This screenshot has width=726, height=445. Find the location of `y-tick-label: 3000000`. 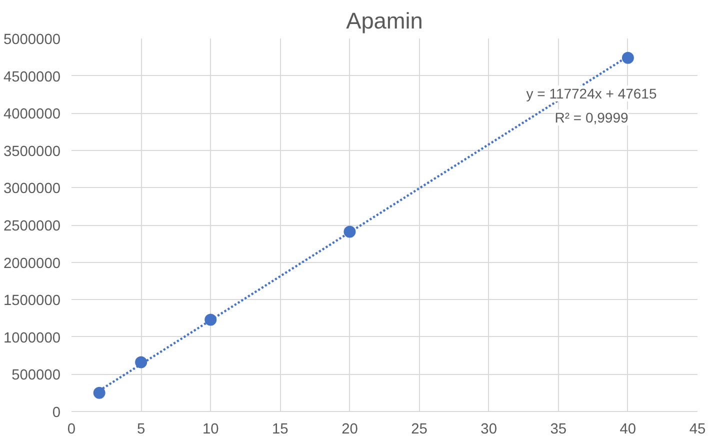

y-tick-label: 3000000 is located at coordinates (32, 189).